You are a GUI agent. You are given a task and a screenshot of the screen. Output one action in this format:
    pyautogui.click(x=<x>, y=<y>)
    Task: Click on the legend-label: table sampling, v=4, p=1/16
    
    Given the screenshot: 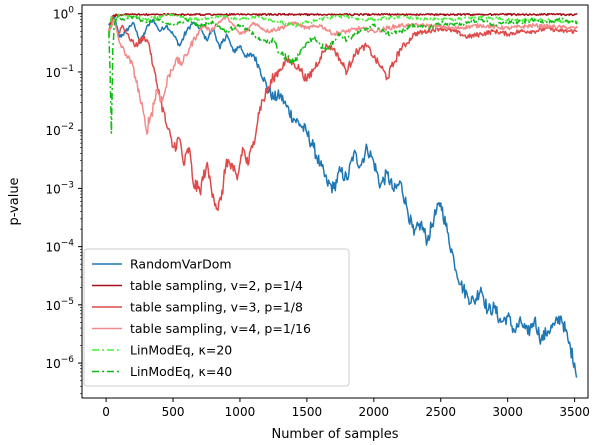 What is the action you would take?
    pyautogui.click(x=220, y=328)
    